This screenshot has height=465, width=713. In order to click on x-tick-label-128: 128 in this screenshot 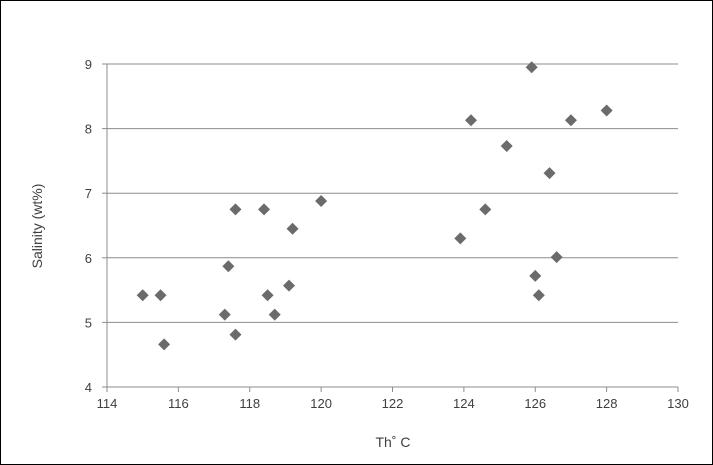, I will do `click(607, 403)`.